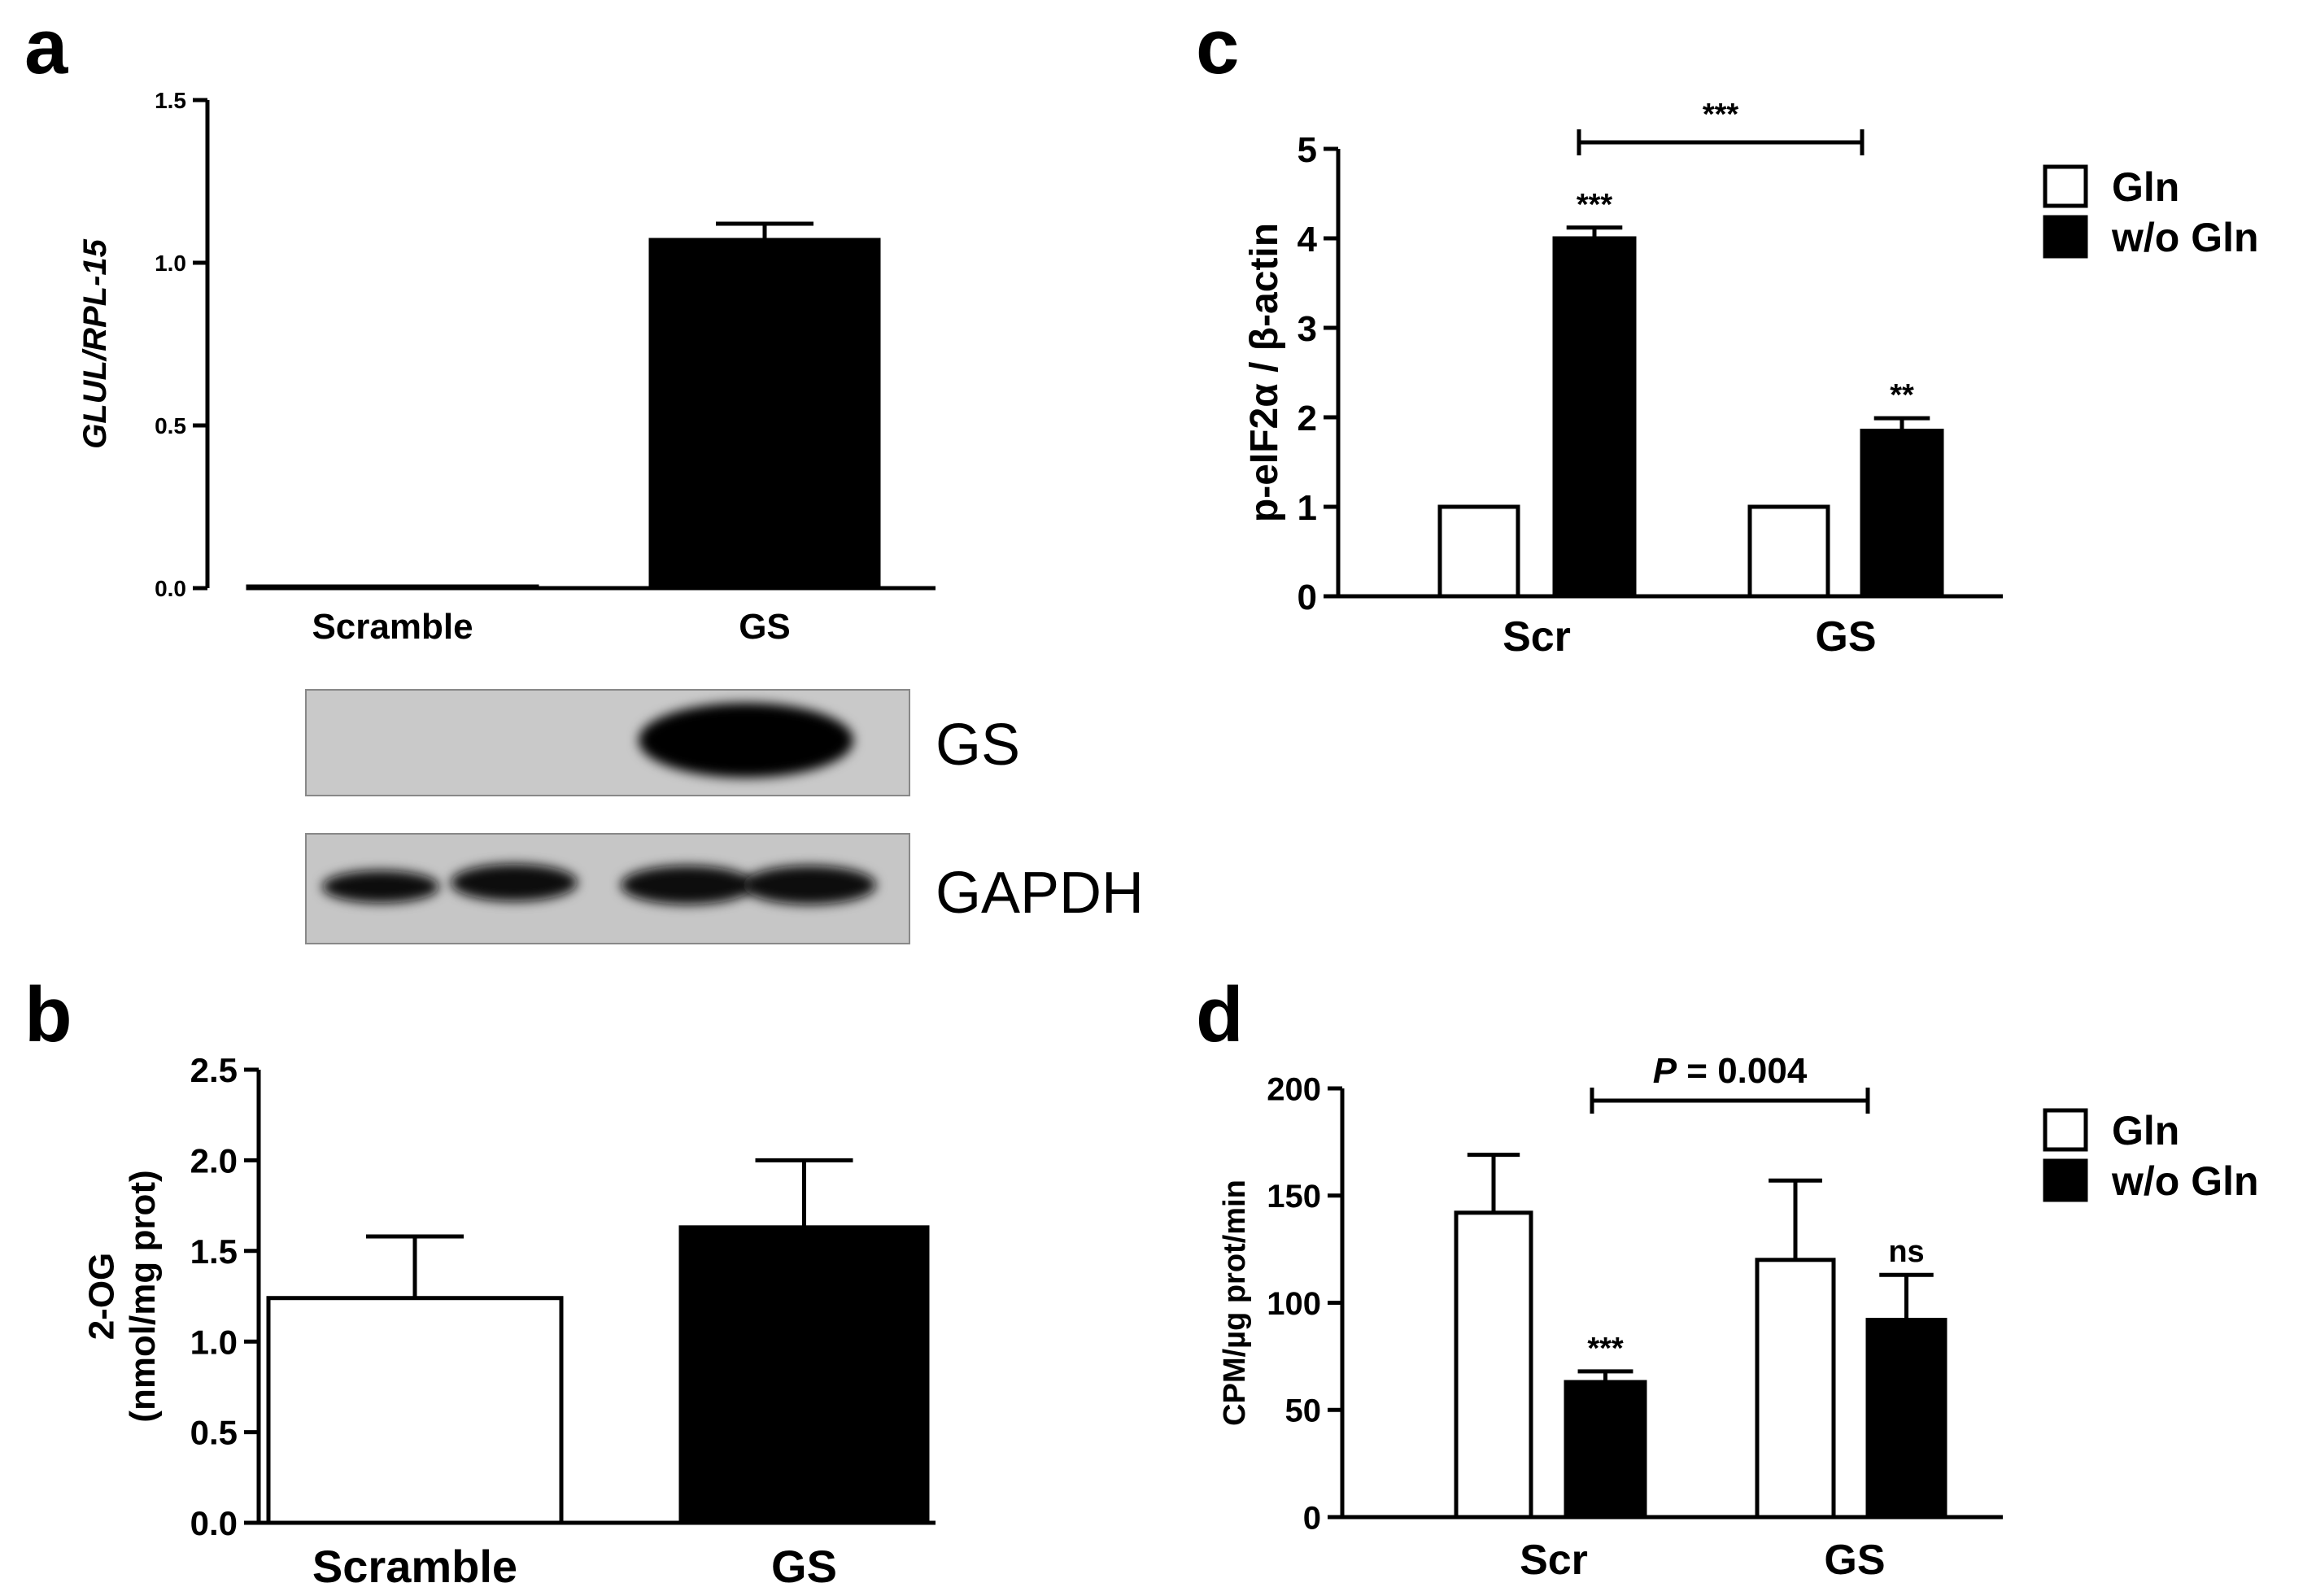  I want to click on panel-letter-d: d, so click(1220, 1014).